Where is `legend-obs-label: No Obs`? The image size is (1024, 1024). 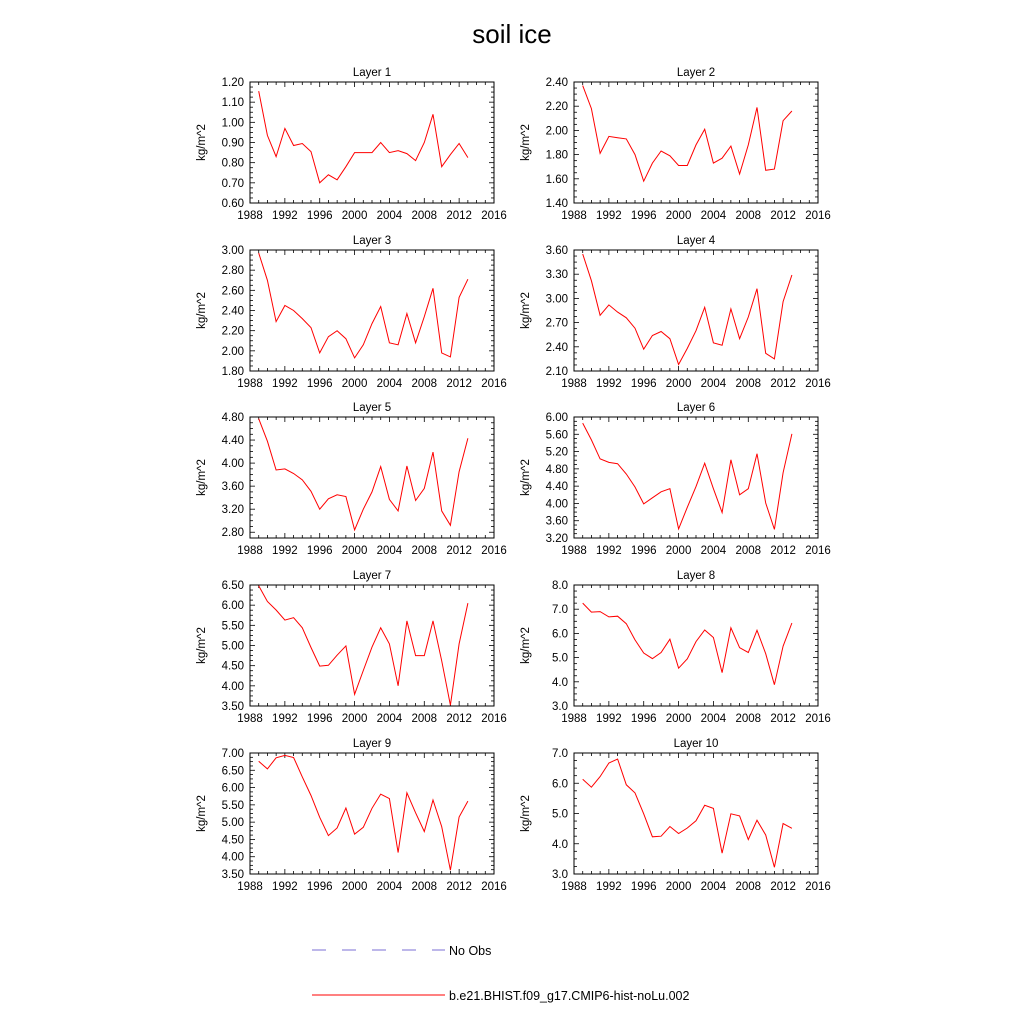 legend-obs-label: No Obs is located at coordinates (470, 951).